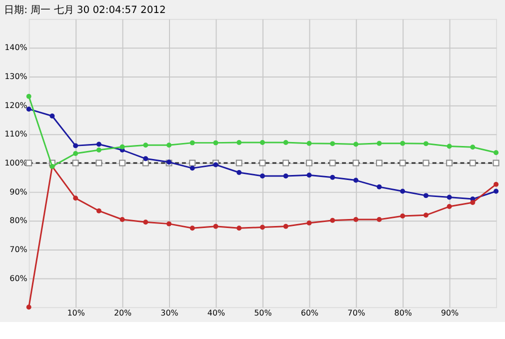 The width and height of the screenshot is (505, 339). What do you see at coordinates (450, 313) in the screenshot?
I see `x-tick-label: 90%` at bounding box center [450, 313].